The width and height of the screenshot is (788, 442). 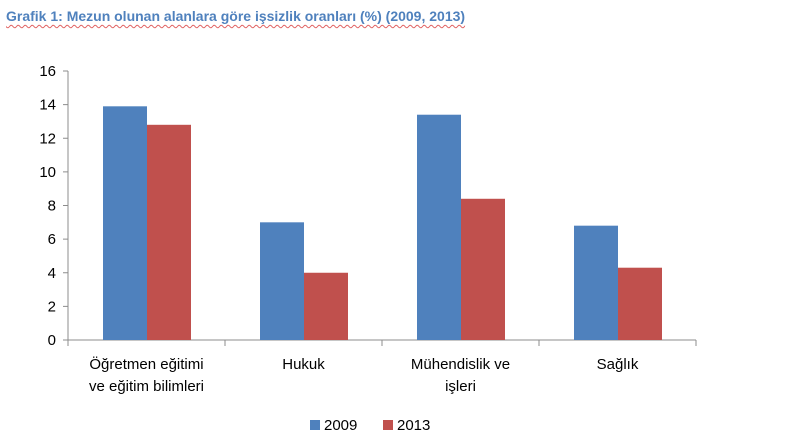 What do you see at coordinates (388, 425) in the screenshot?
I see `legend-swatch-2013` at bounding box center [388, 425].